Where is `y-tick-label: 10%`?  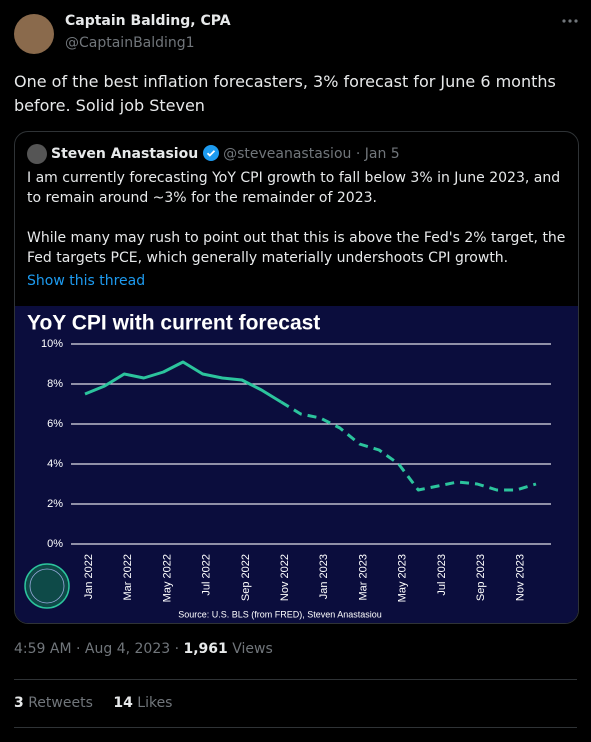 y-tick-label: 10% is located at coordinates (52, 344).